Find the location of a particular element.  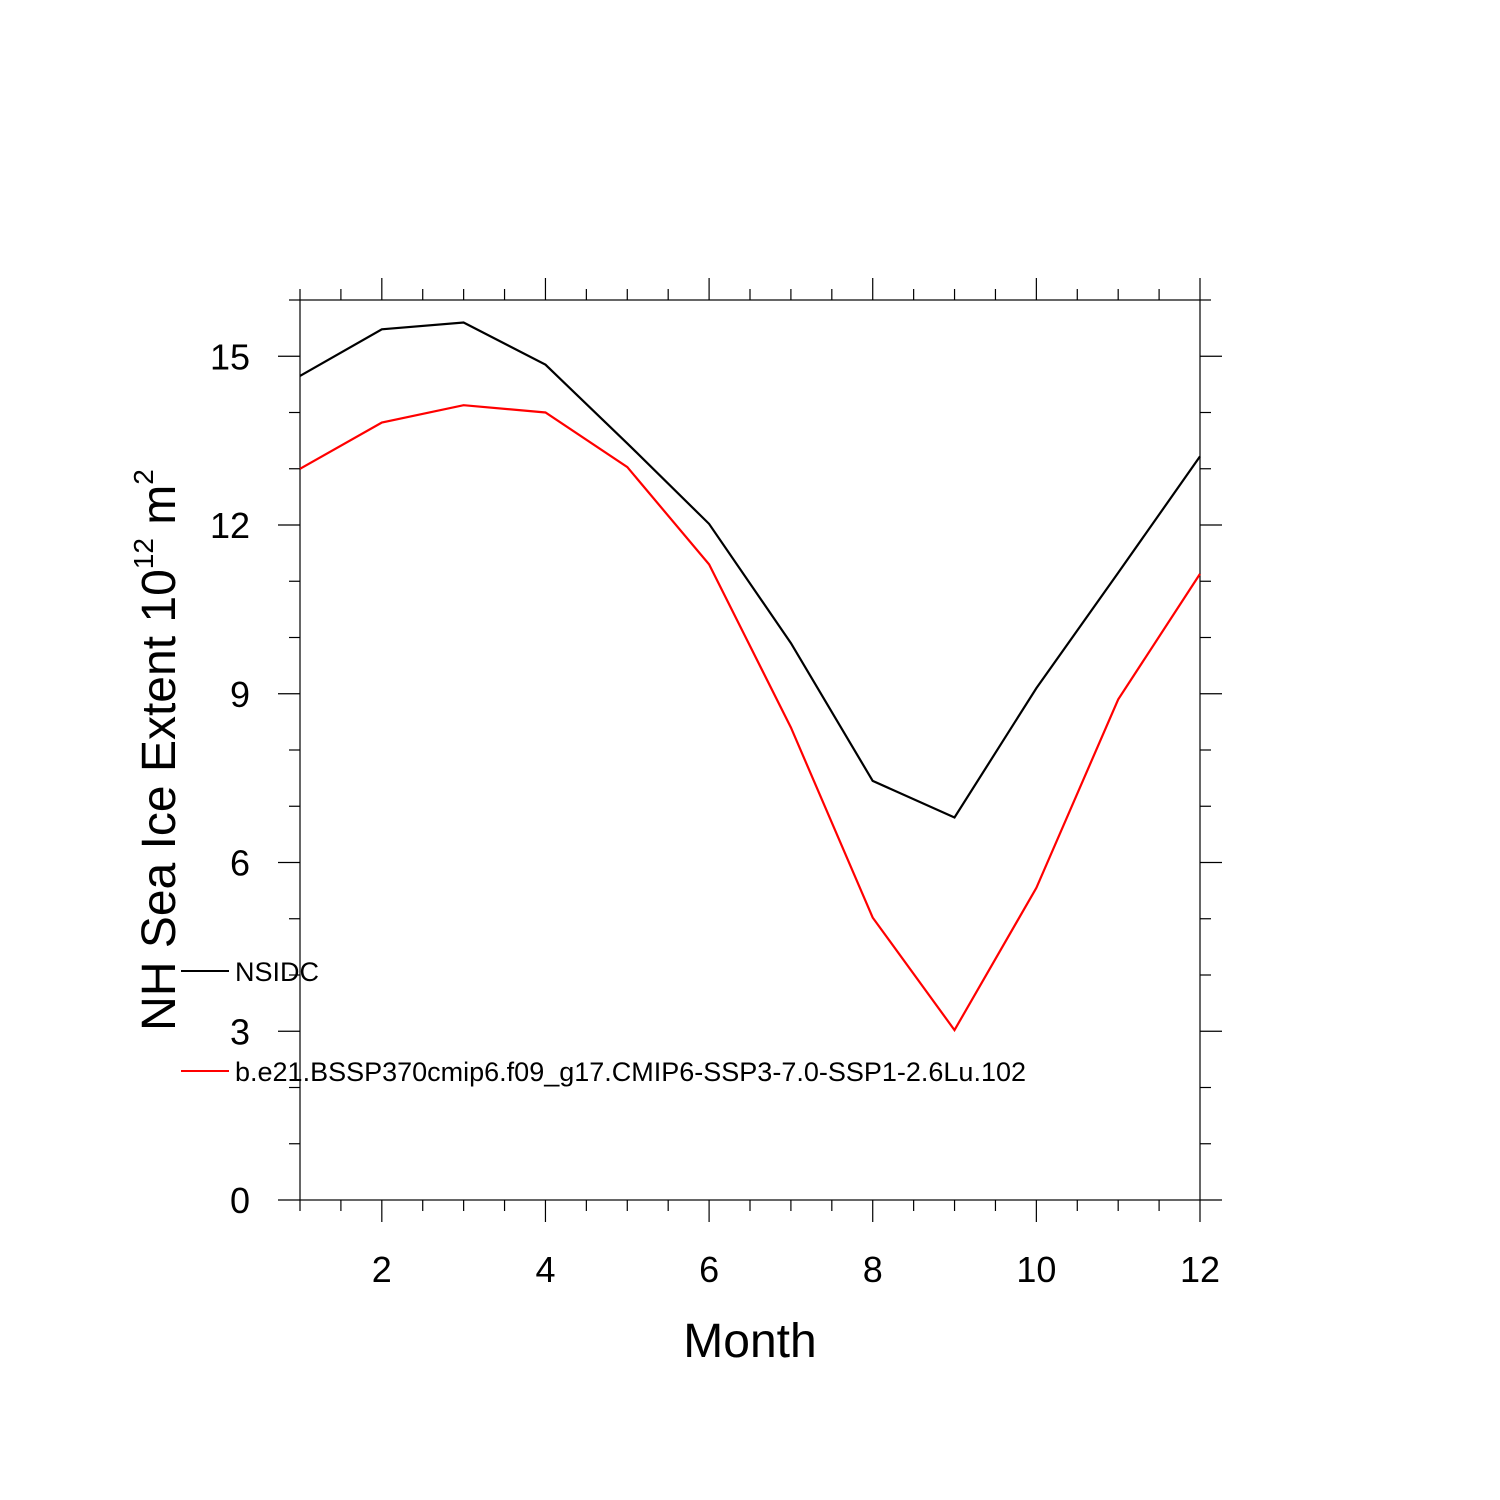

x-tick-label: 4 is located at coordinates (545, 1269).